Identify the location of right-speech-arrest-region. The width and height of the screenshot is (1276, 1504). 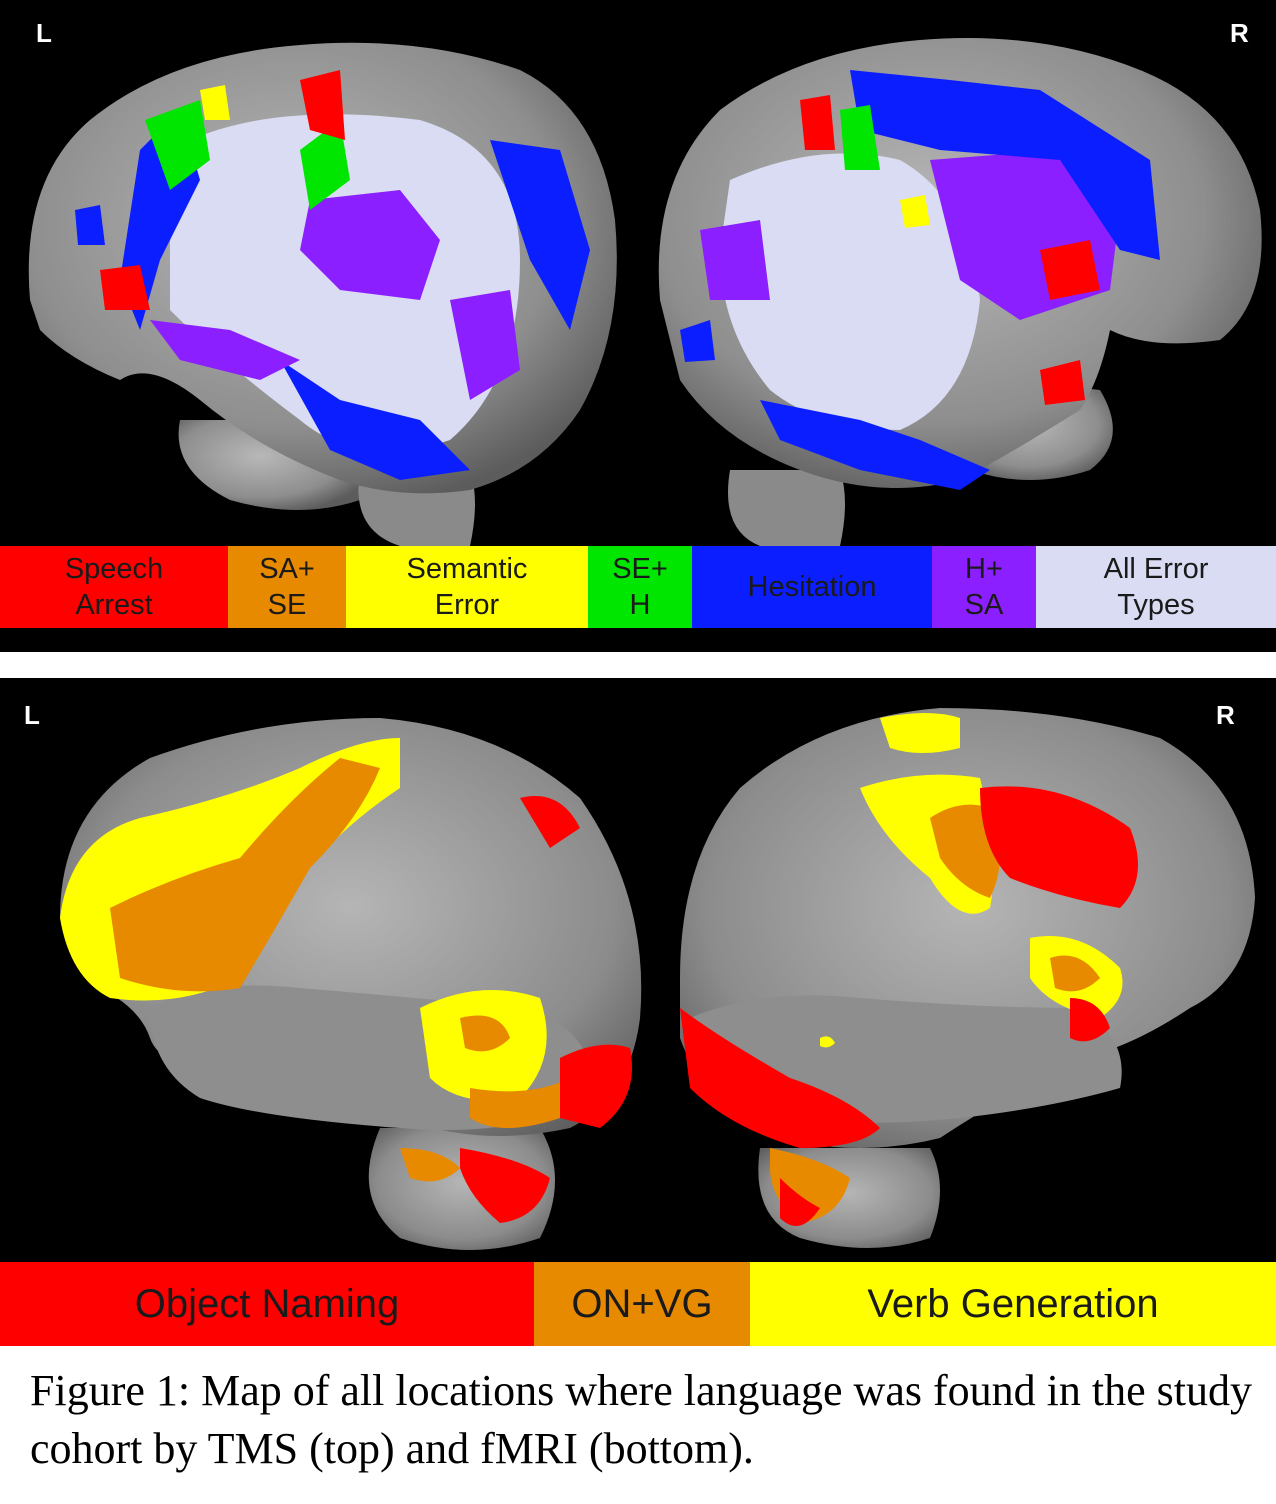
(1070, 270).